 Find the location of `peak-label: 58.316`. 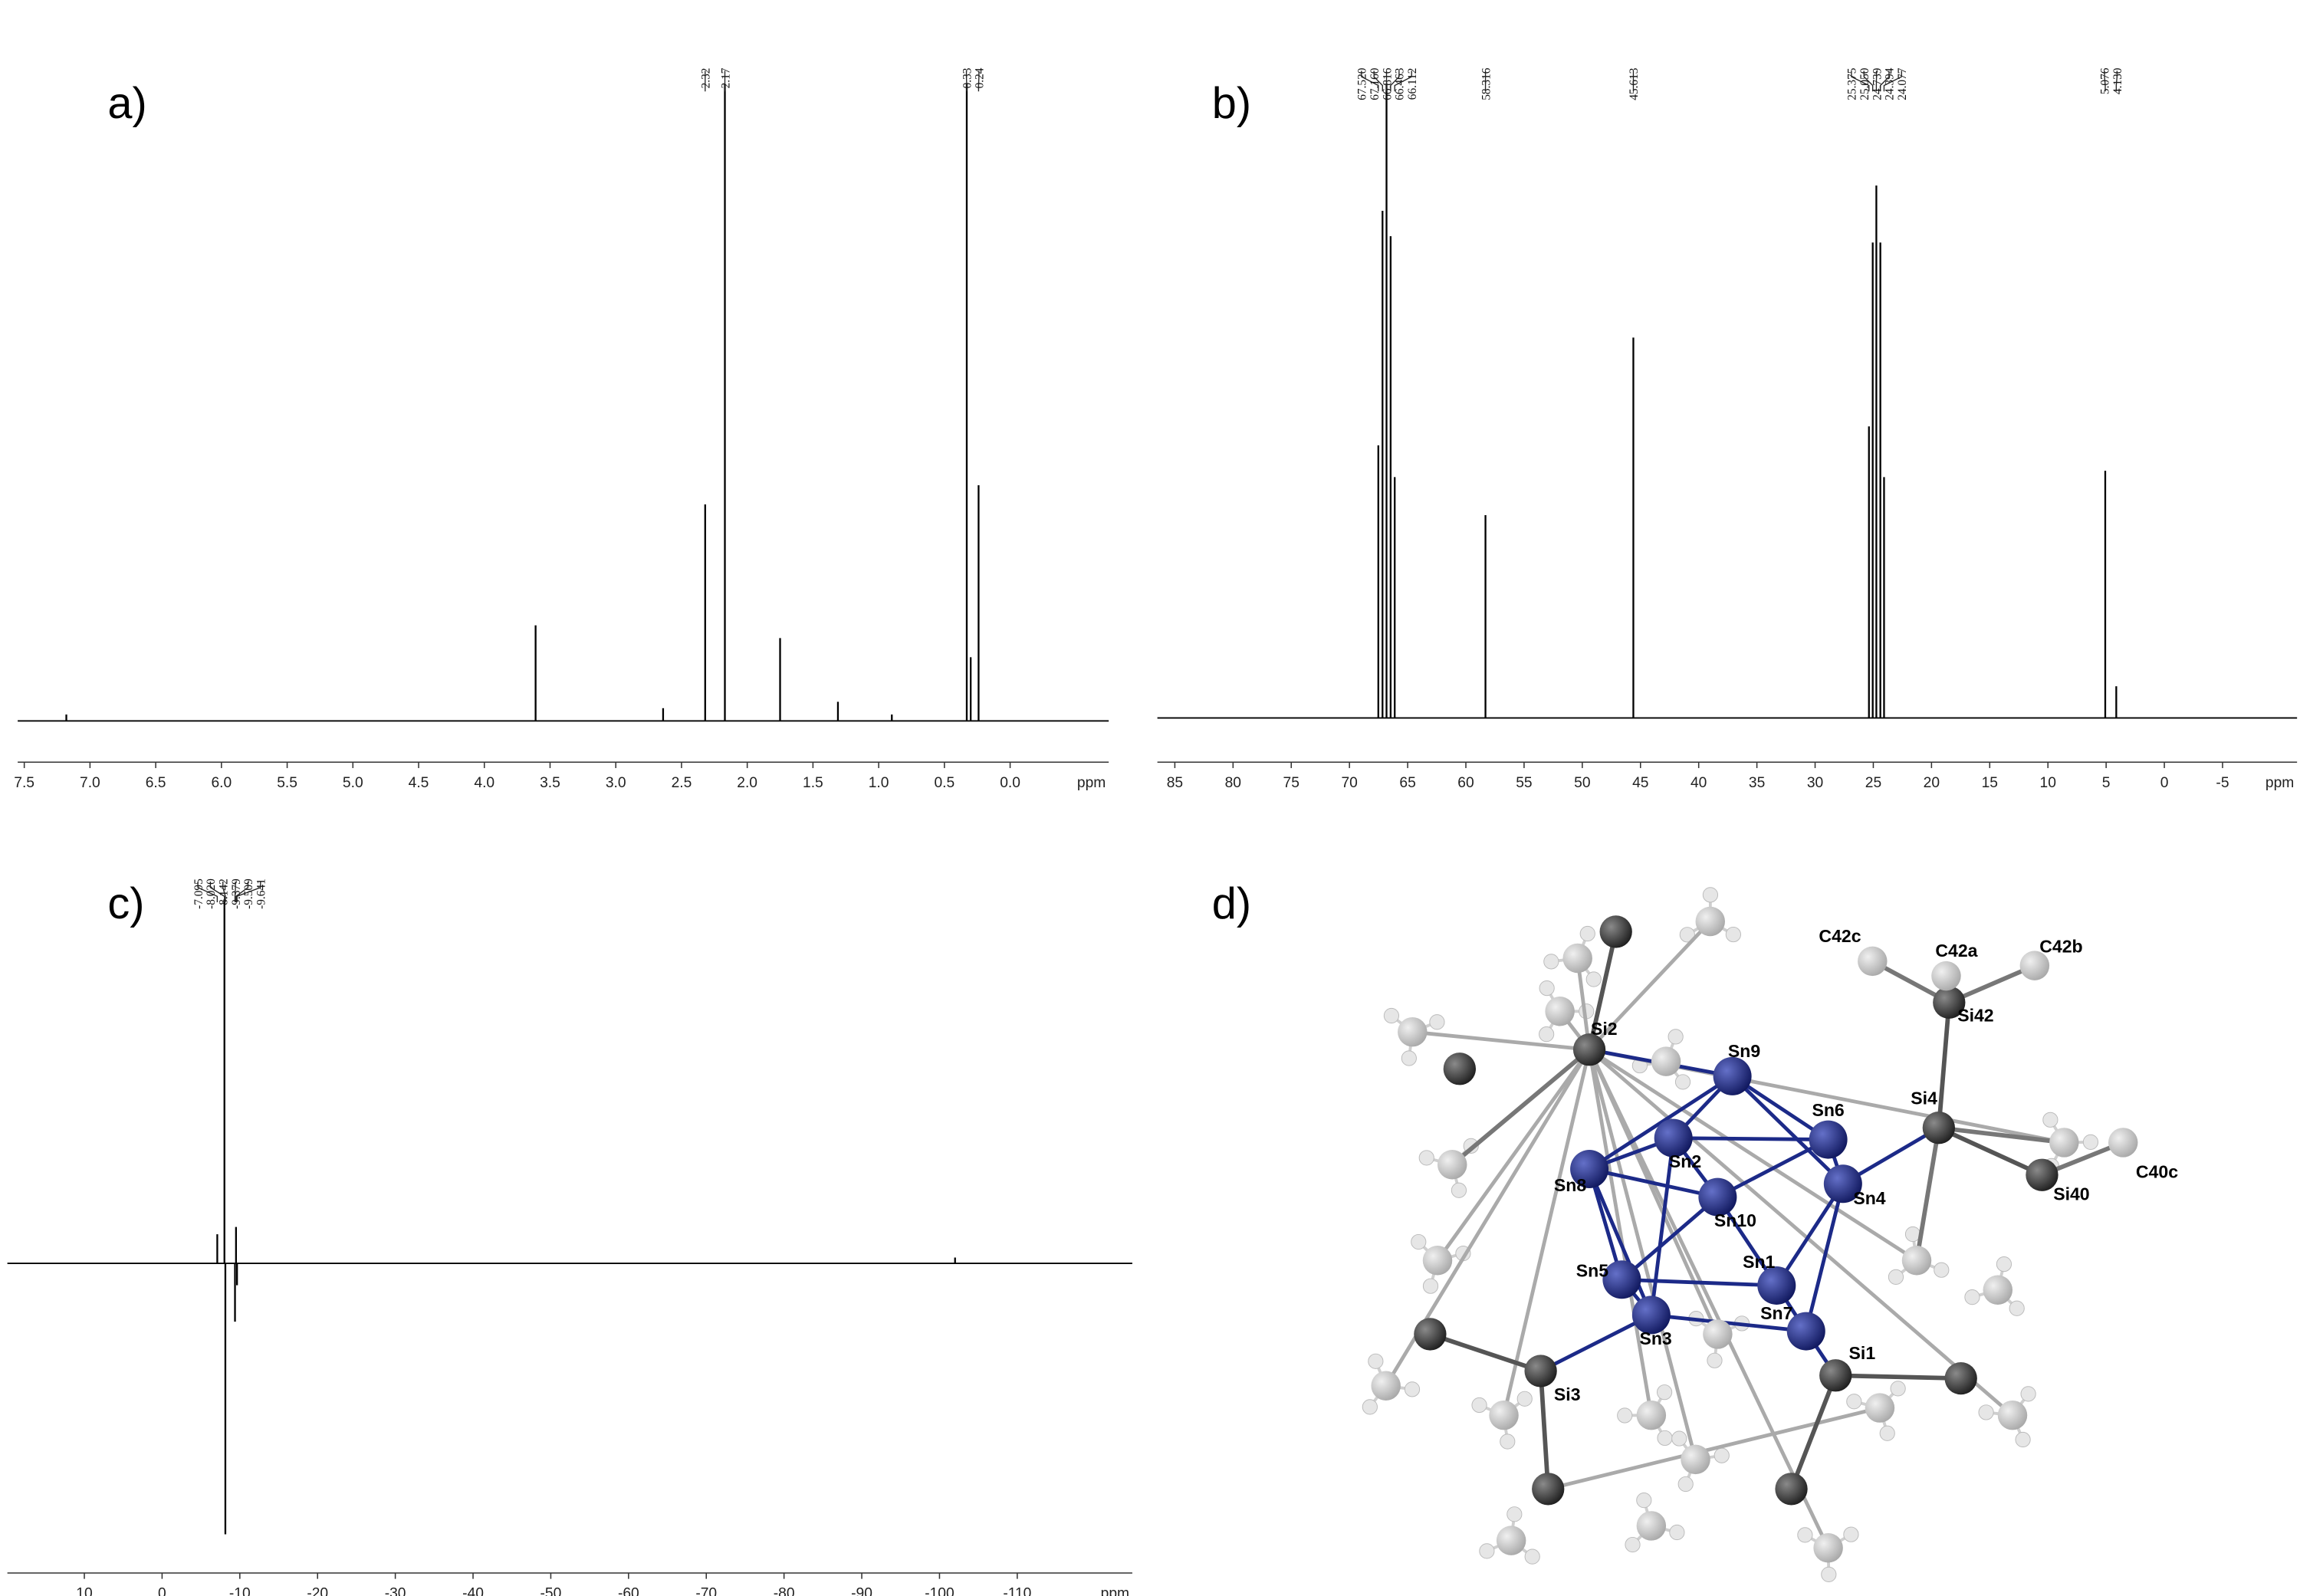

peak-label: 58.316 is located at coordinates (1487, 83).